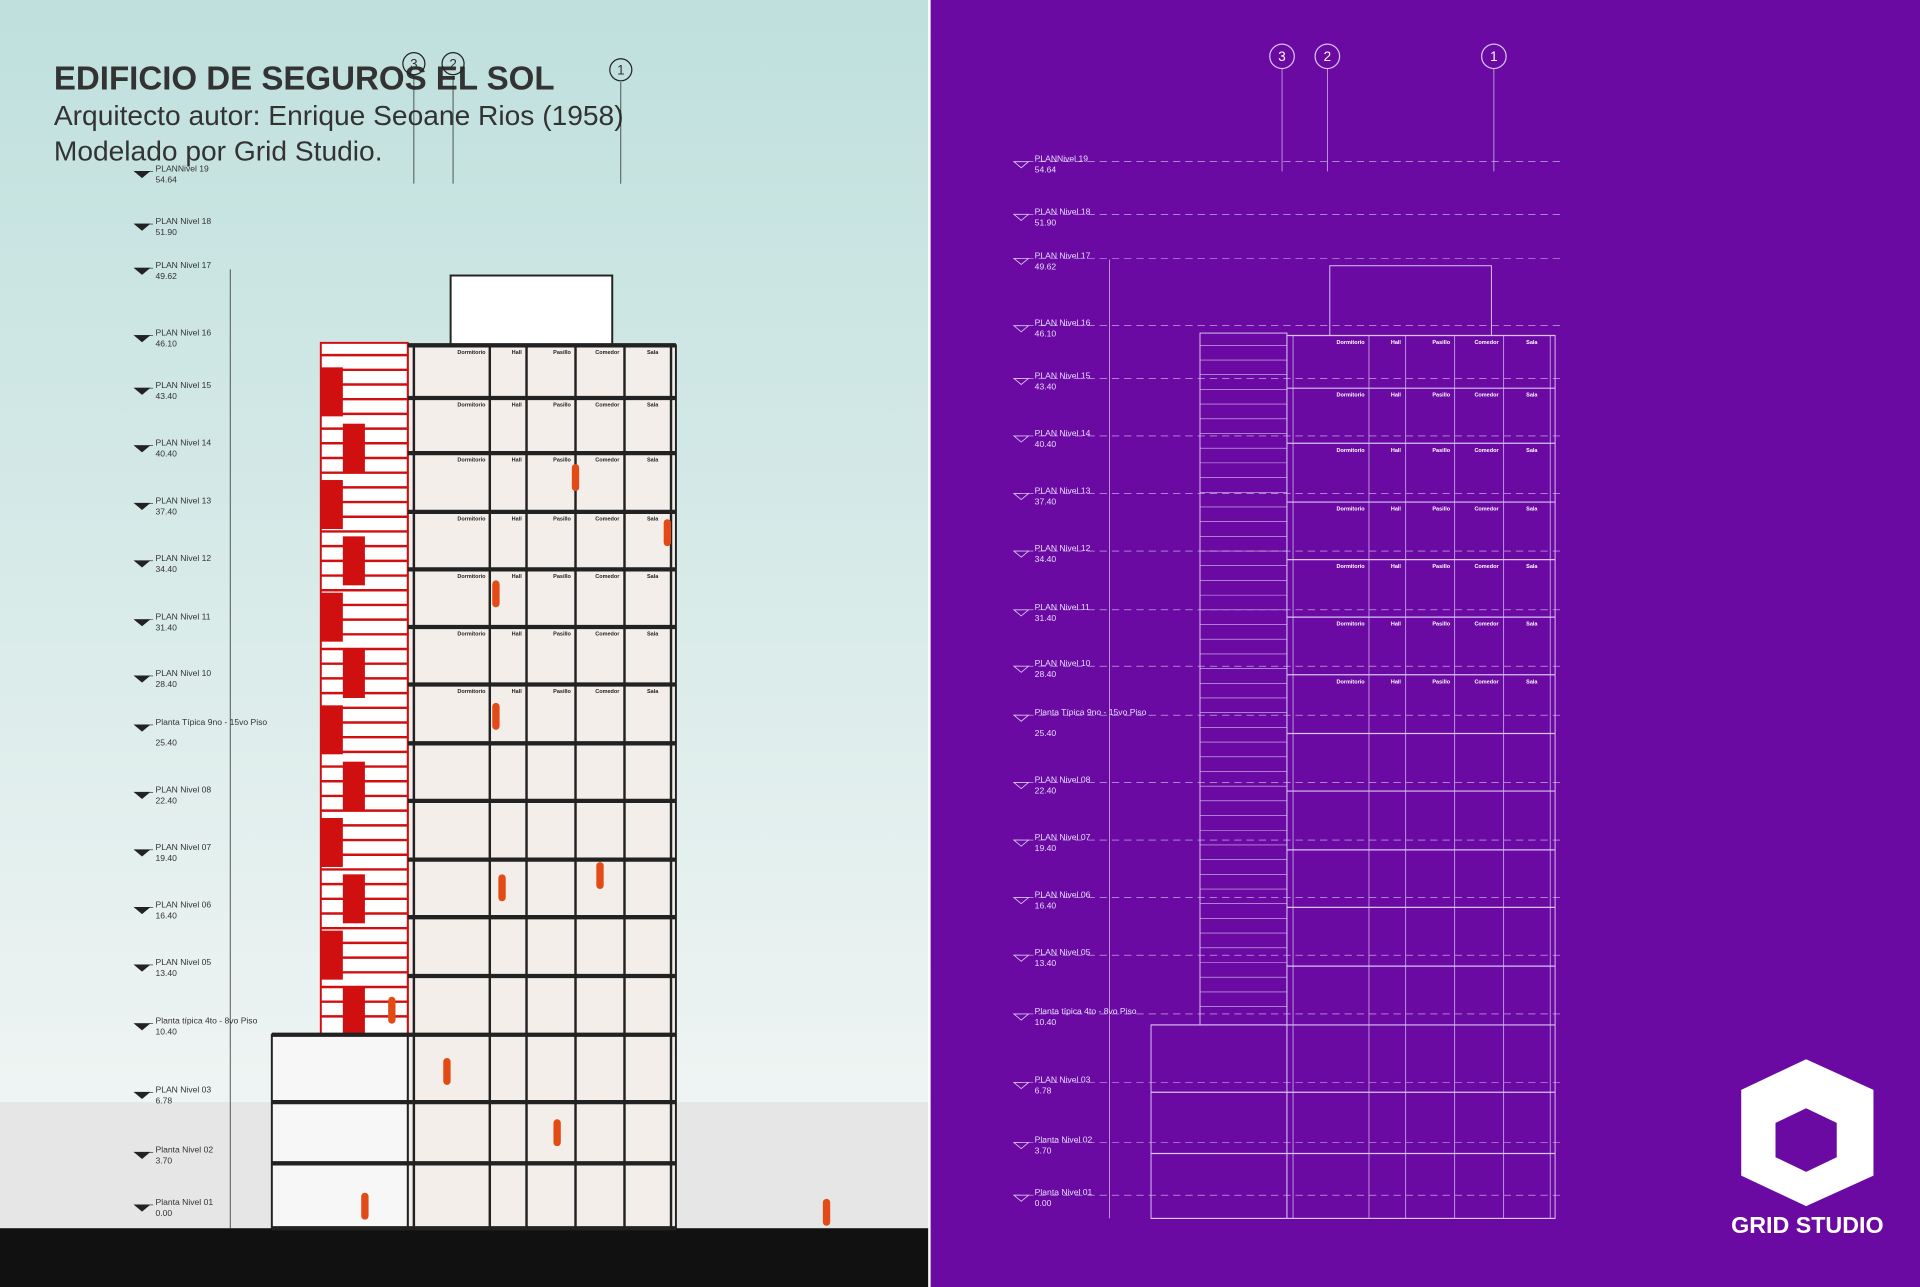 This screenshot has height=1287, width=1920. I want to click on level-elevation: 28.40, so click(167, 684).